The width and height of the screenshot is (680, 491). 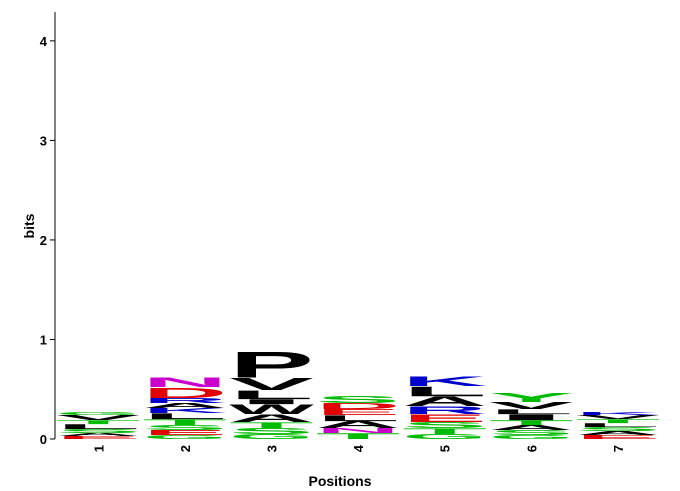 I want to click on y-tick-label: 1, so click(x=43, y=339).